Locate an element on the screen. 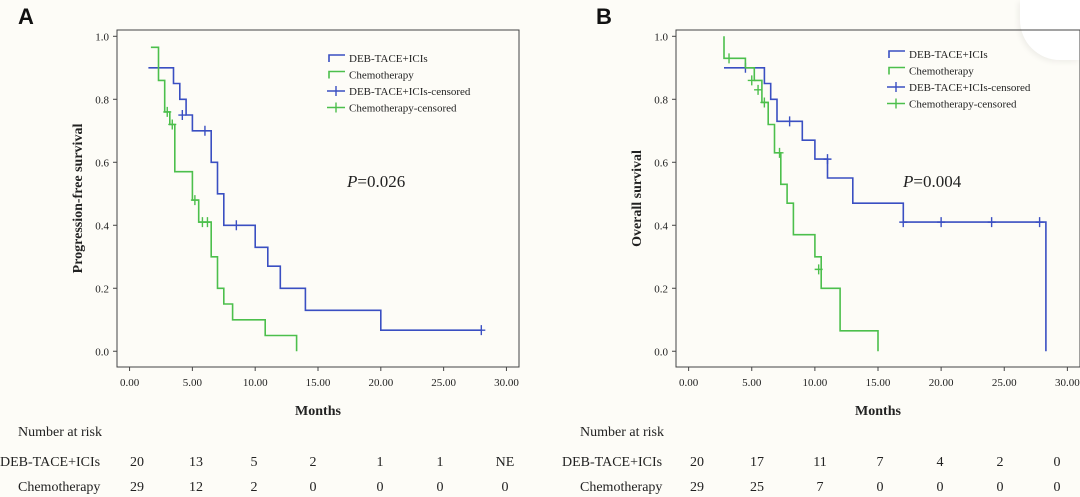 The width and height of the screenshot is (1080, 497). risk-count: 25 is located at coordinates (757, 487).